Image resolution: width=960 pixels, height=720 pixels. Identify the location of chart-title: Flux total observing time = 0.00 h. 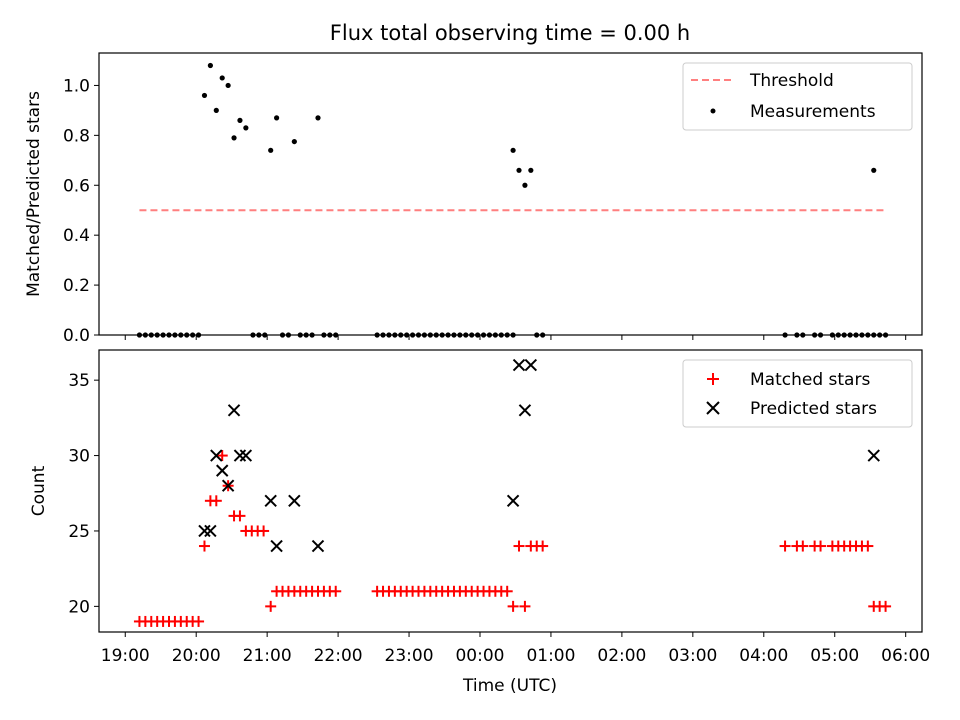
(510, 33).